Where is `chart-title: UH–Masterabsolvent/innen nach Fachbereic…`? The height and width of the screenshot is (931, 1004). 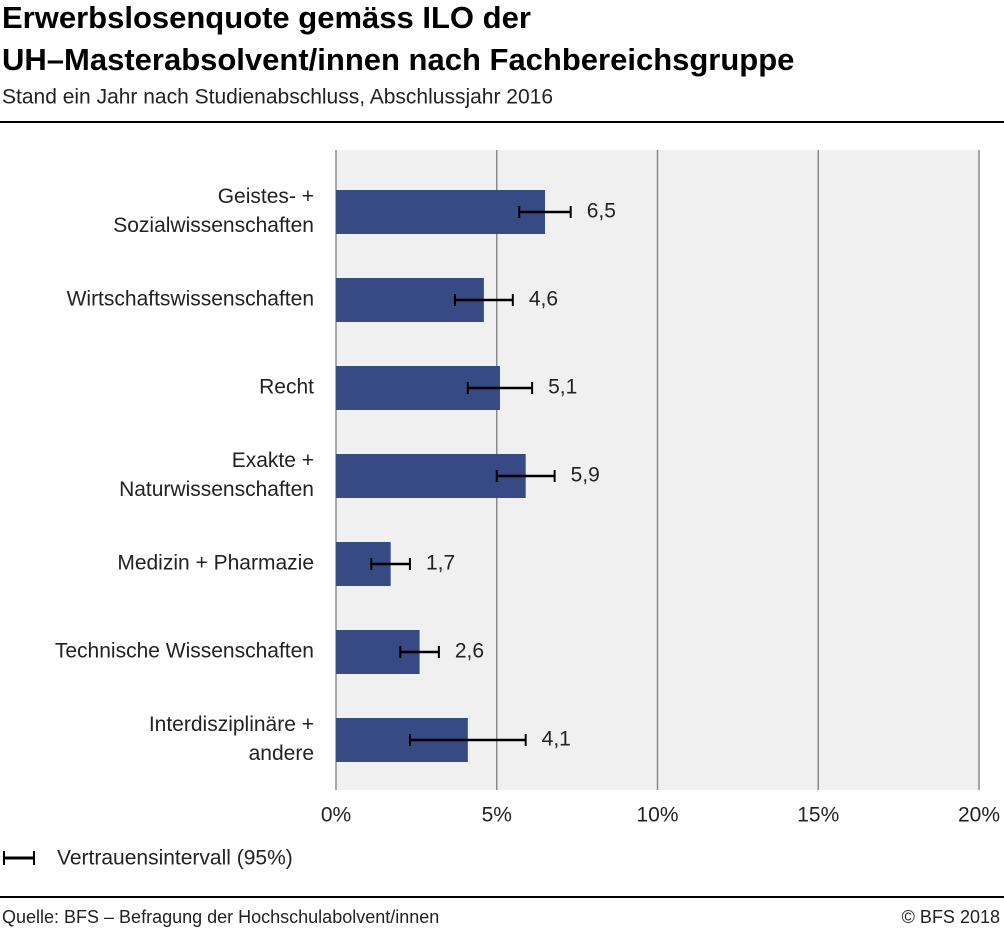
chart-title: UH–Masterabsolvent/innen nach Fachbereic… is located at coordinates (398, 59).